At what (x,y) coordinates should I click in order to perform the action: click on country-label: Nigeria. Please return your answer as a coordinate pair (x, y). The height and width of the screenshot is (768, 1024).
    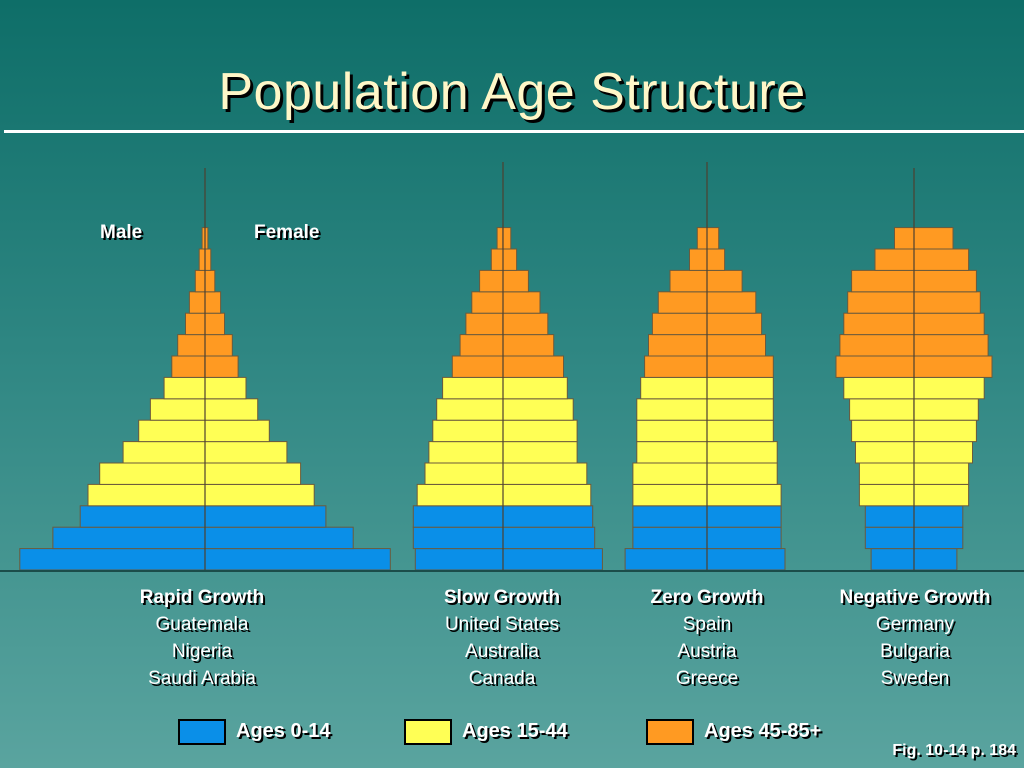
    Looking at the image, I should click on (202, 651).